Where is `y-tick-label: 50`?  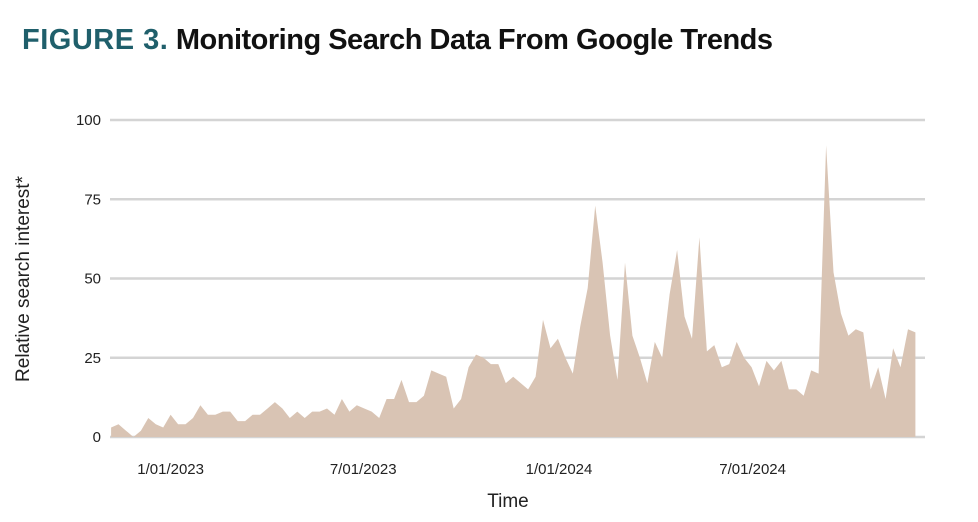 y-tick-label: 50 is located at coordinates (92, 279).